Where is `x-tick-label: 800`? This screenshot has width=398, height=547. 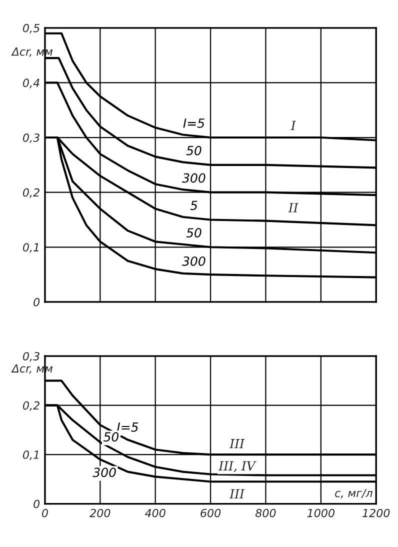
x-tick-label: 800 is located at coordinates (265, 513).